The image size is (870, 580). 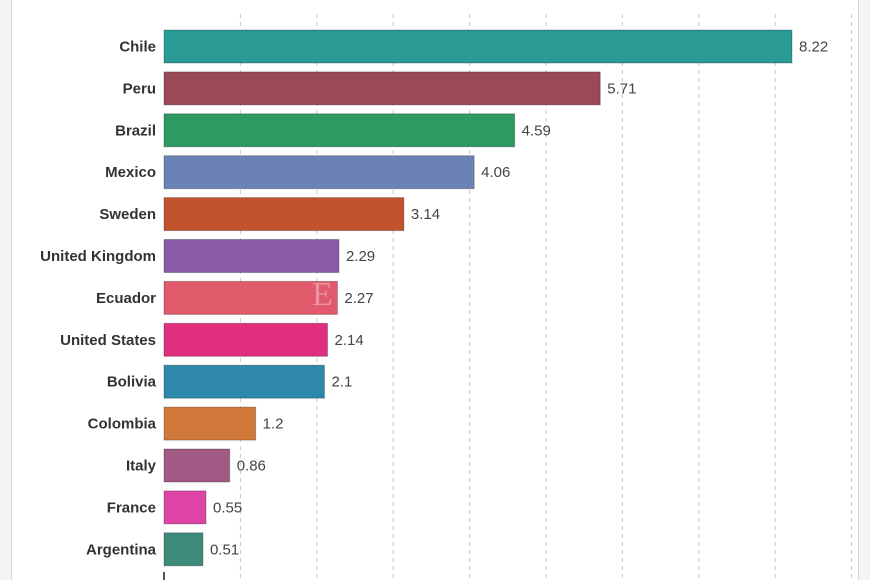 What do you see at coordinates (244, 381) in the screenshot?
I see `bar-bolivia` at bounding box center [244, 381].